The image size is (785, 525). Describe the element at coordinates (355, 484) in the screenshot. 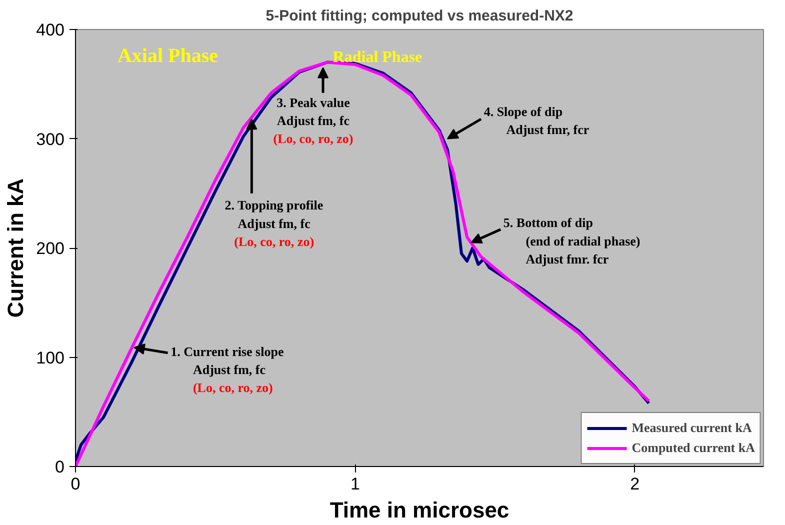

I see `x-tick-label: 1` at that location.